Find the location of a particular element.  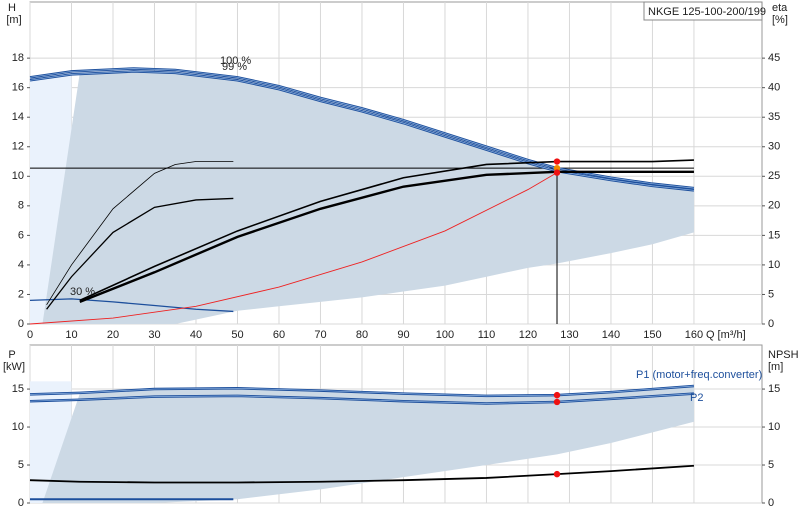

y2-axis-label: NPSH is located at coordinates (783, 355).